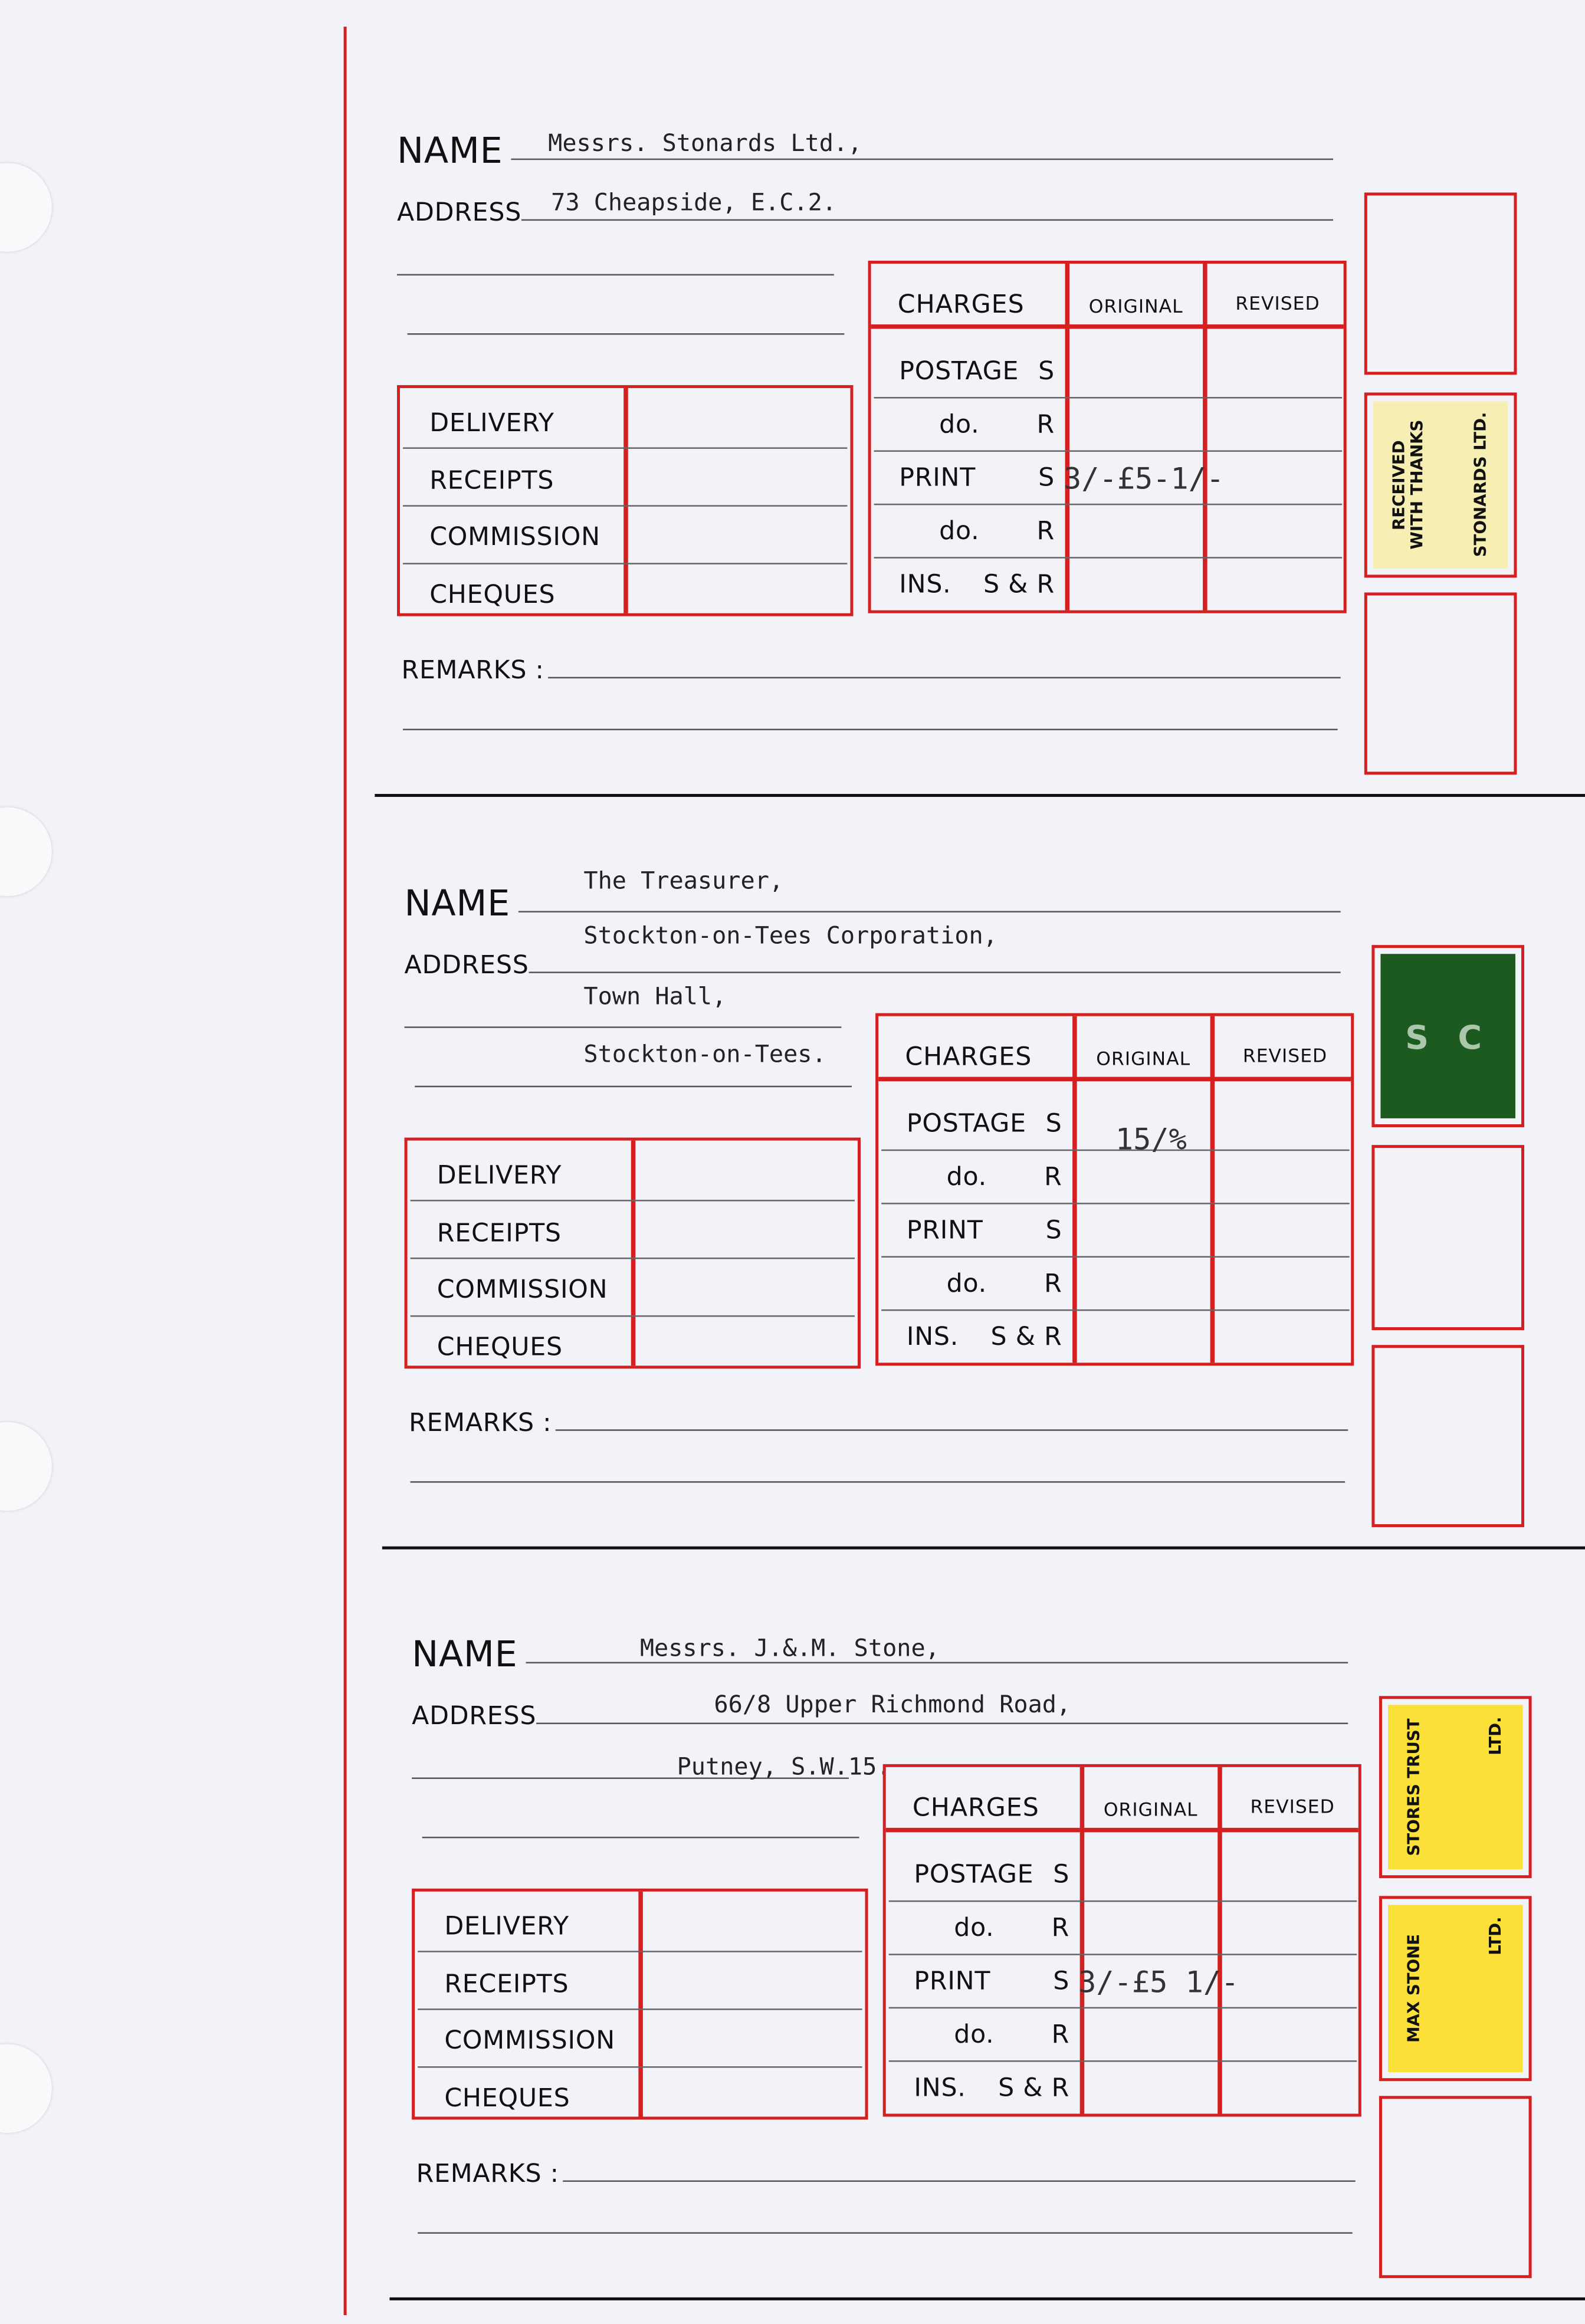  I want to click on typed-address-text: 66/8 Upper Richmond Road,, so click(892, 1704).